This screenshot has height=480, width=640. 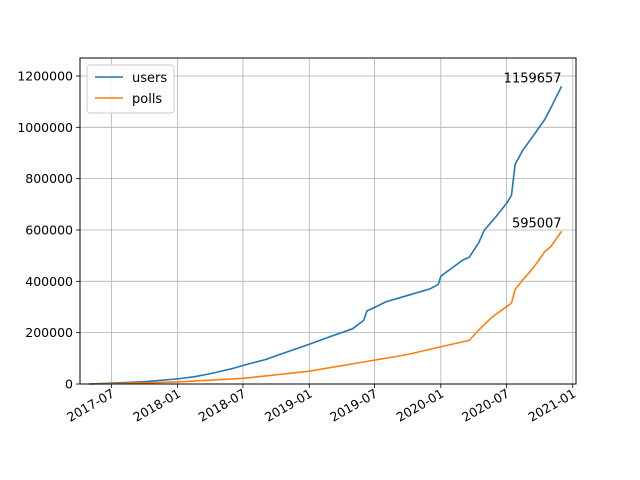 What do you see at coordinates (45, 127) in the screenshot?
I see `y-tick-label: 1000000` at bounding box center [45, 127].